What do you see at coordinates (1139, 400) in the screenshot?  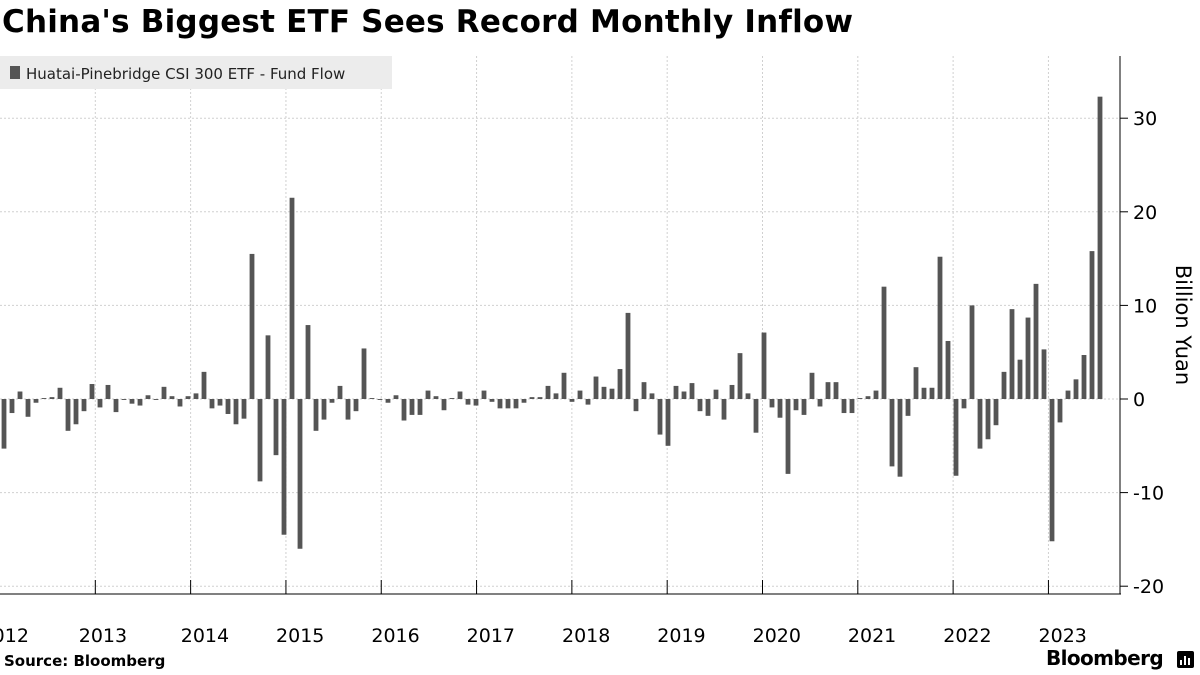 I see `y-tick-label: 0` at bounding box center [1139, 400].